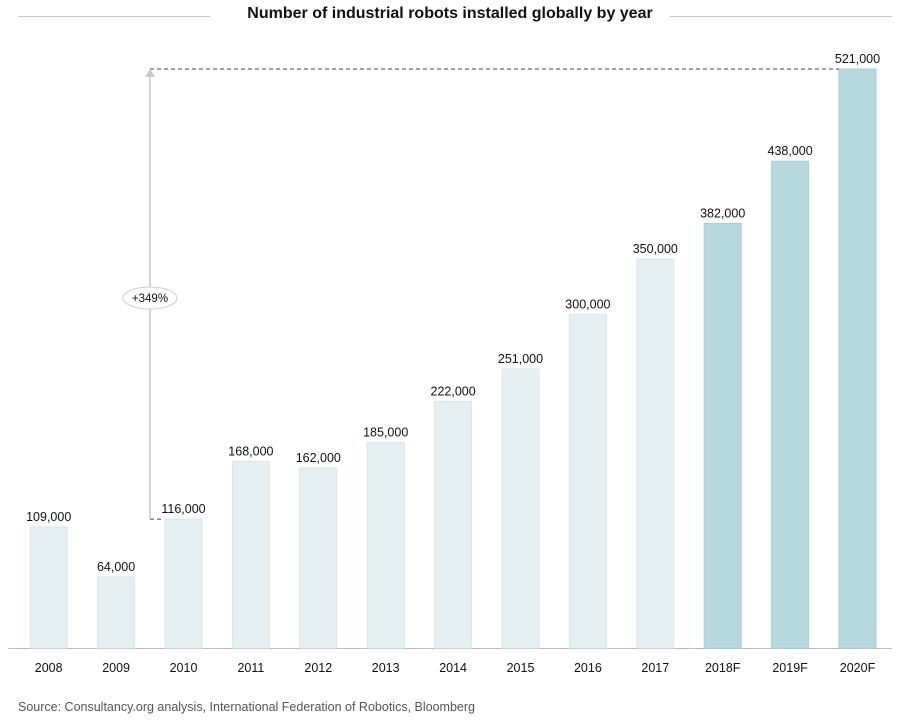 Image resolution: width=900 pixels, height=720 pixels. What do you see at coordinates (250, 668) in the screenshot?
I see `x-tick-2011: 2011` at bounding box center [250, 668].